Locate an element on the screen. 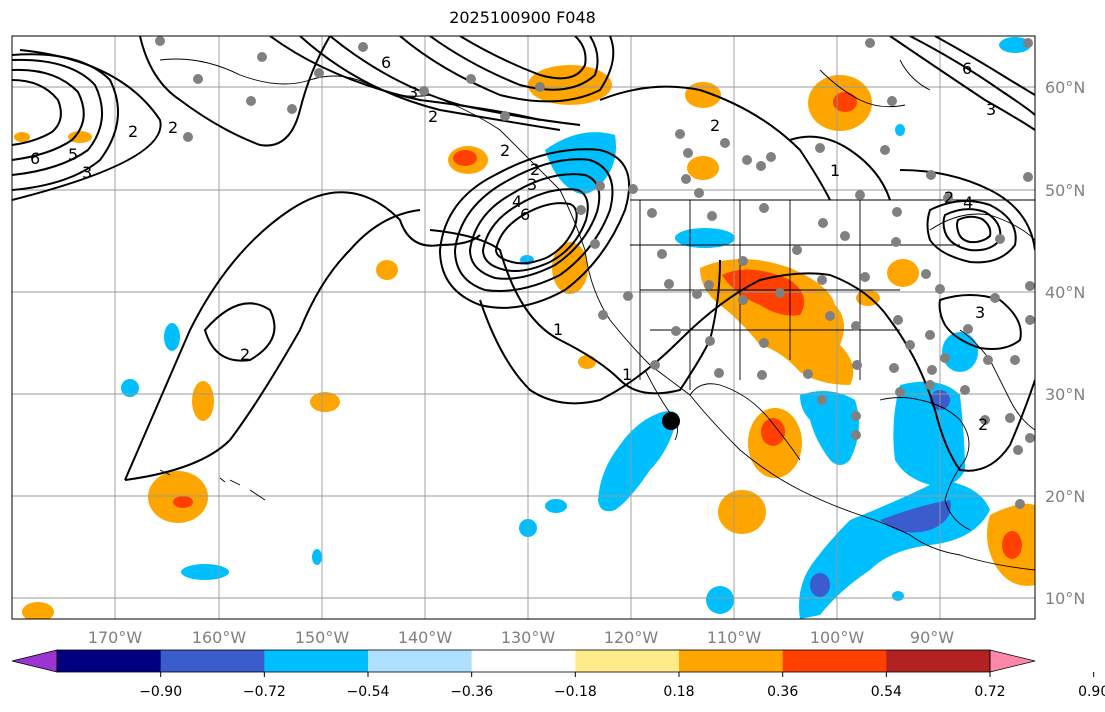  colorbar-tick-label: −0.18 is located at coordinates (575, 692).